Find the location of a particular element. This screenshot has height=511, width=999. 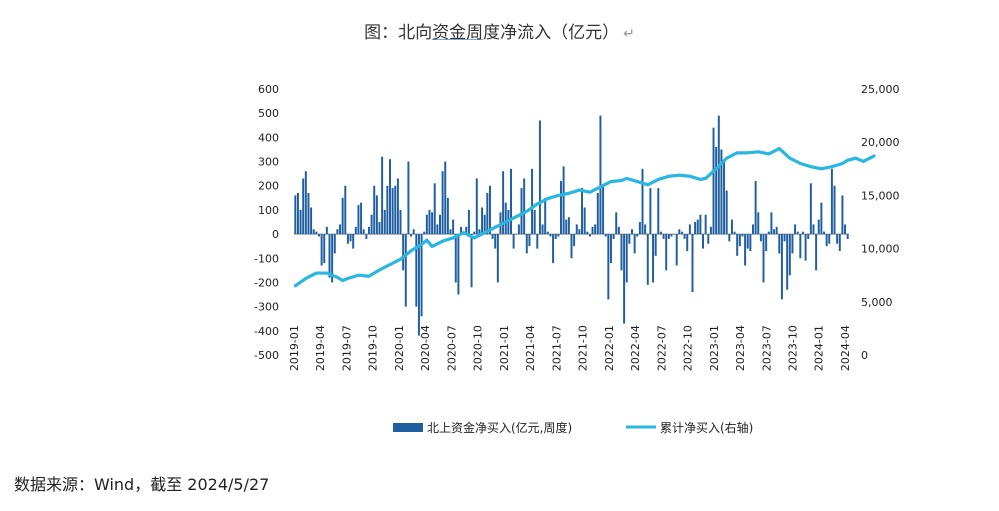

x-tick-label: 2020-07 is located at coordinates (451, 348).